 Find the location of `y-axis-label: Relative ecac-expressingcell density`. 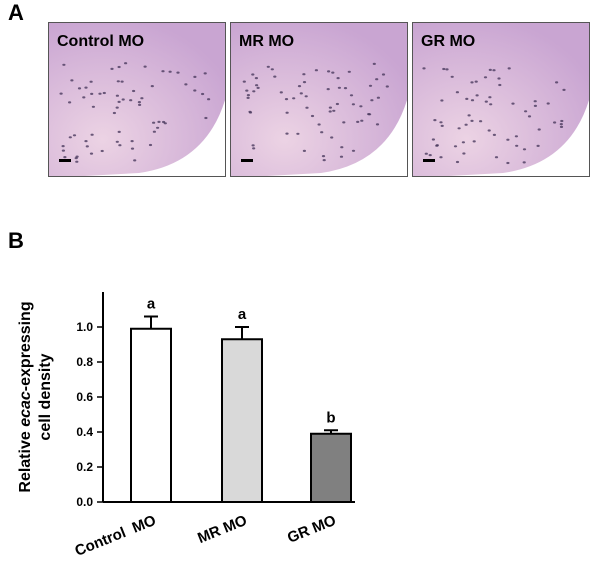

y-axis-label: Relative ecac-expressingcell density is located at coordinates (35, 396).